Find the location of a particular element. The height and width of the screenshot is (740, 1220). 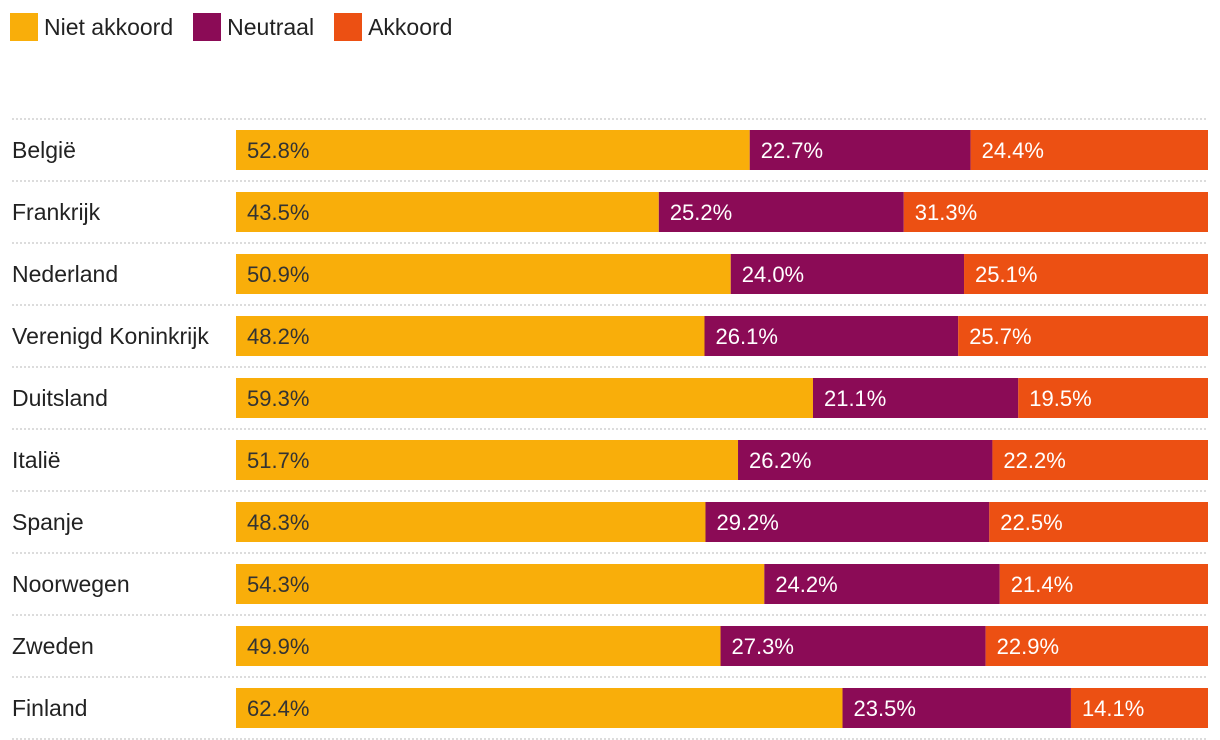

legend-label: Niet akkoord is located at coordinates (109, 26).